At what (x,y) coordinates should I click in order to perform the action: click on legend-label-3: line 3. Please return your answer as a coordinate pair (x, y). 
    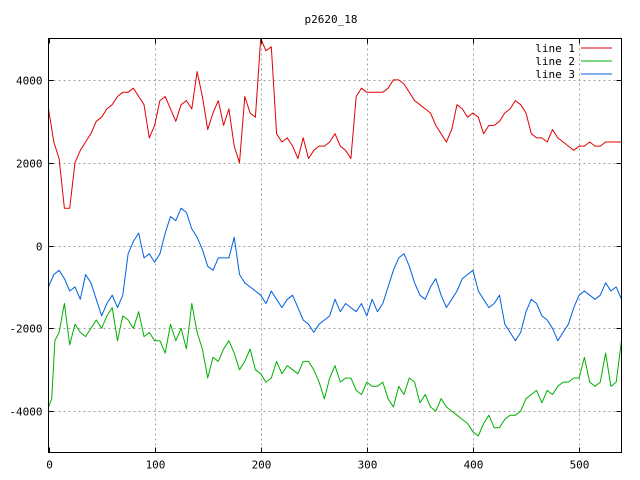
    Looking at the image, I should click on (555, 74).